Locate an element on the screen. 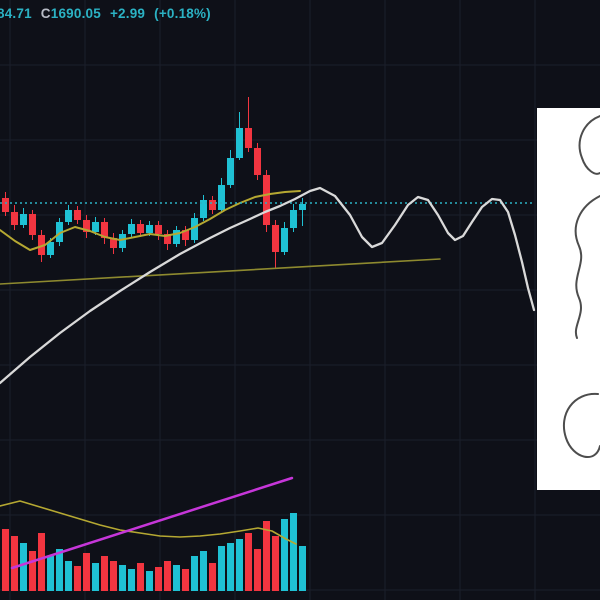 The height and width of the screenshot is (600, 600). drawing-panel-background is located at coordinates (568, 299).